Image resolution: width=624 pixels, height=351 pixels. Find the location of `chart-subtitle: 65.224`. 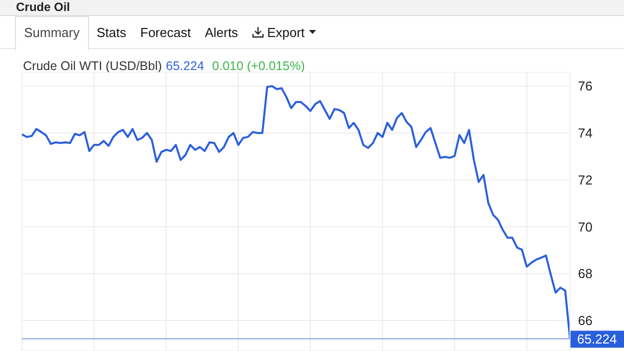

chart-subtitle: 65.224 is located at coordinates (185, 66).